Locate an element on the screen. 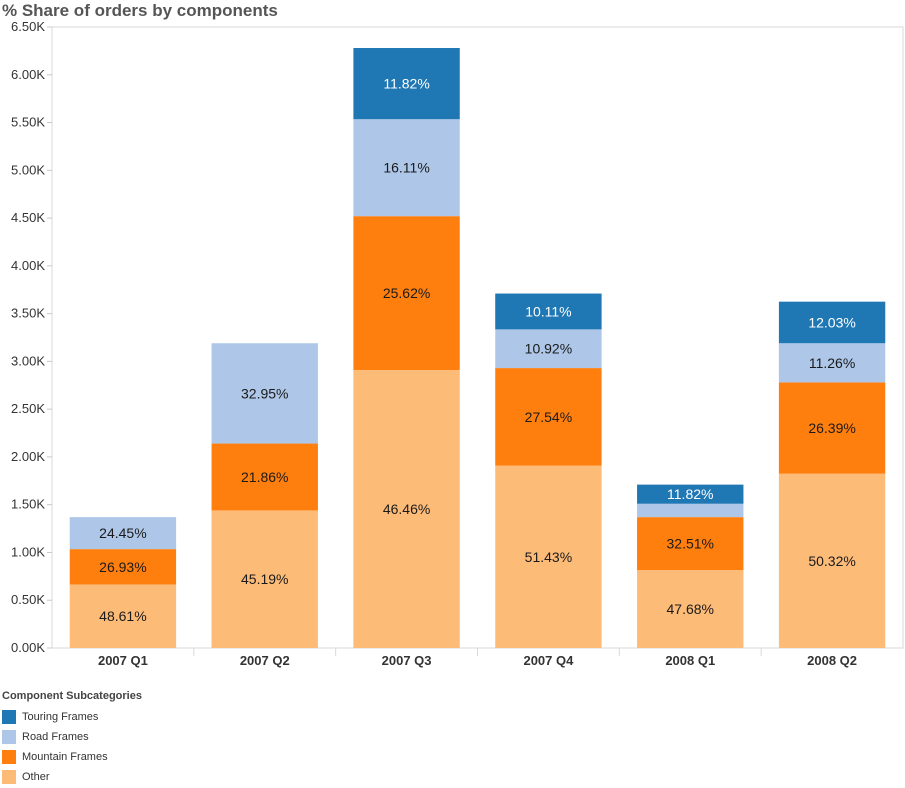 The image size is (905, 788). data-label: 50.32% is located at coordinates (831, 561).